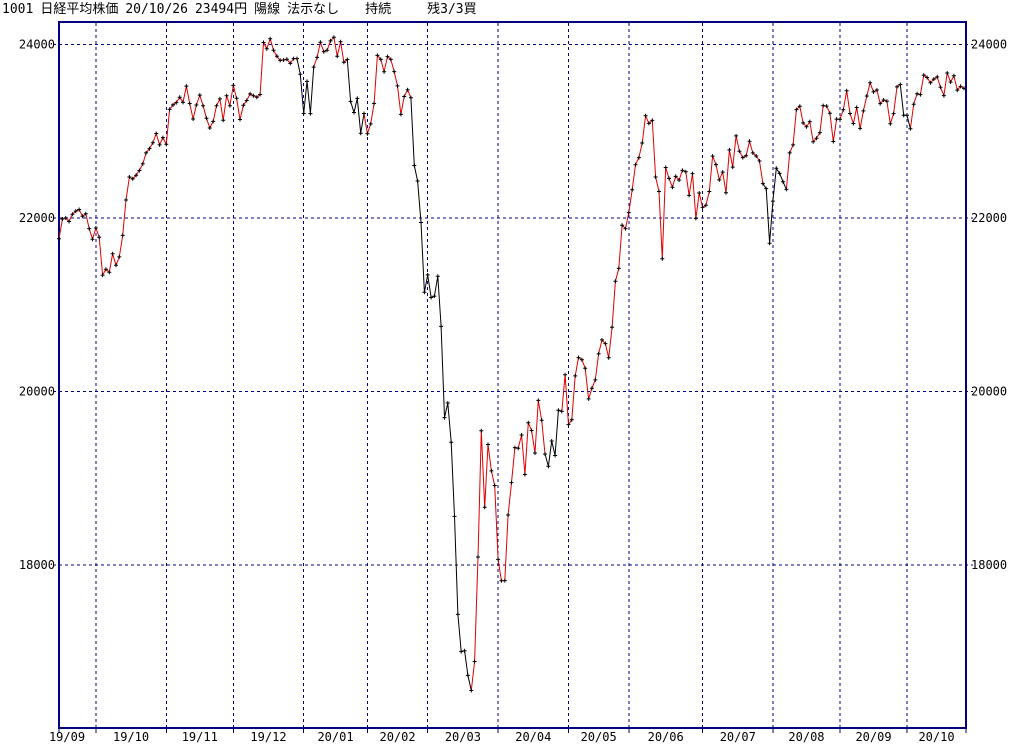 The image size is (1024, 745). I want to click on y-axis-labels-right: 24000 22000 20000 18000, so click(989, 305).